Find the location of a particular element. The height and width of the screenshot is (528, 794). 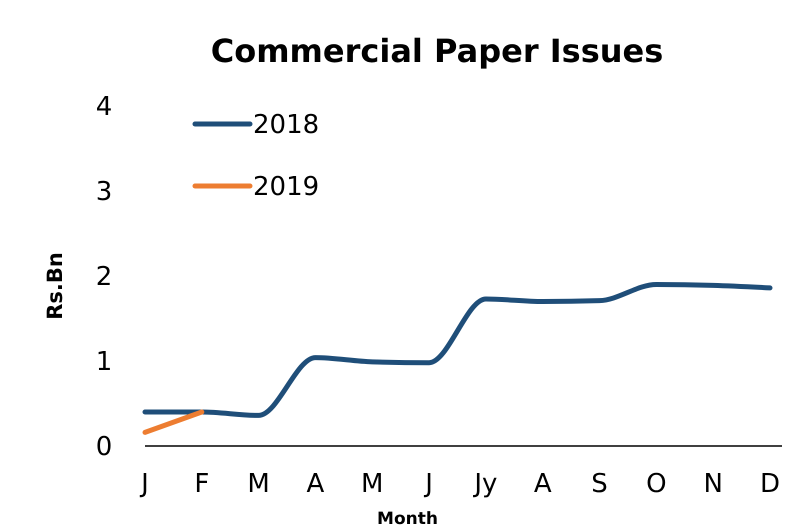

x-tick-label: F is located at coordinates (202, 484).